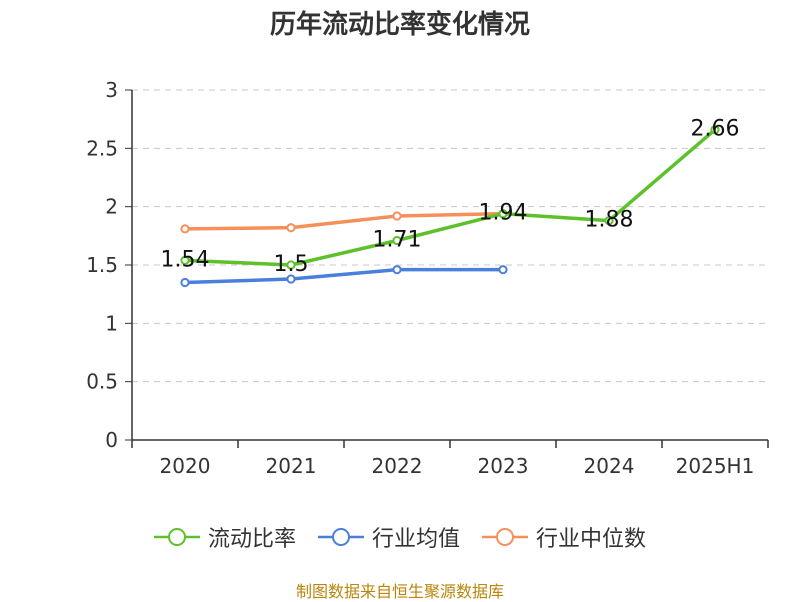 Image resolution: width=800 pixels, height=602 pixels. Describe the element at coordinates (111, 323) in the screenshot. I see `y-tick-label: 1` at that location.